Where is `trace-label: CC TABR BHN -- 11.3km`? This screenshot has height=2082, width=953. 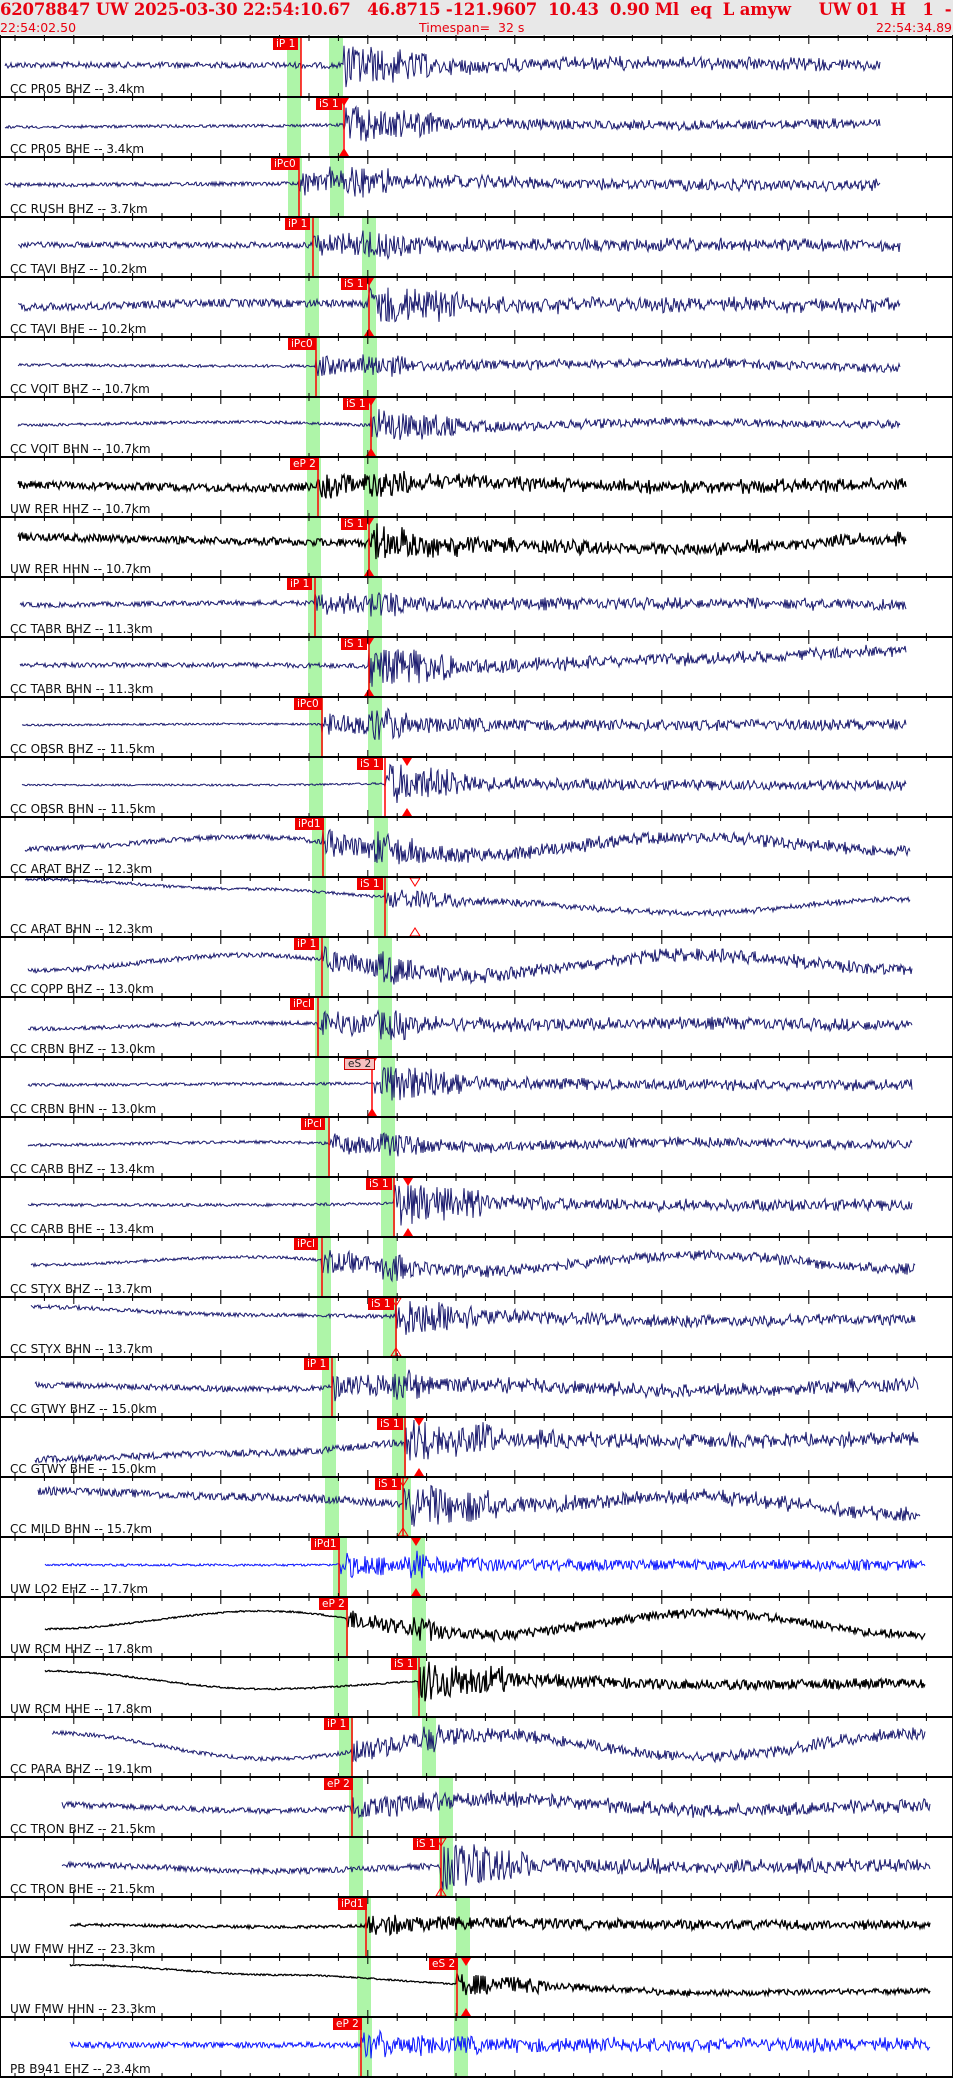 trace-label: CC TABR BHN -- 11.3km is located at coordinates (82, 689).